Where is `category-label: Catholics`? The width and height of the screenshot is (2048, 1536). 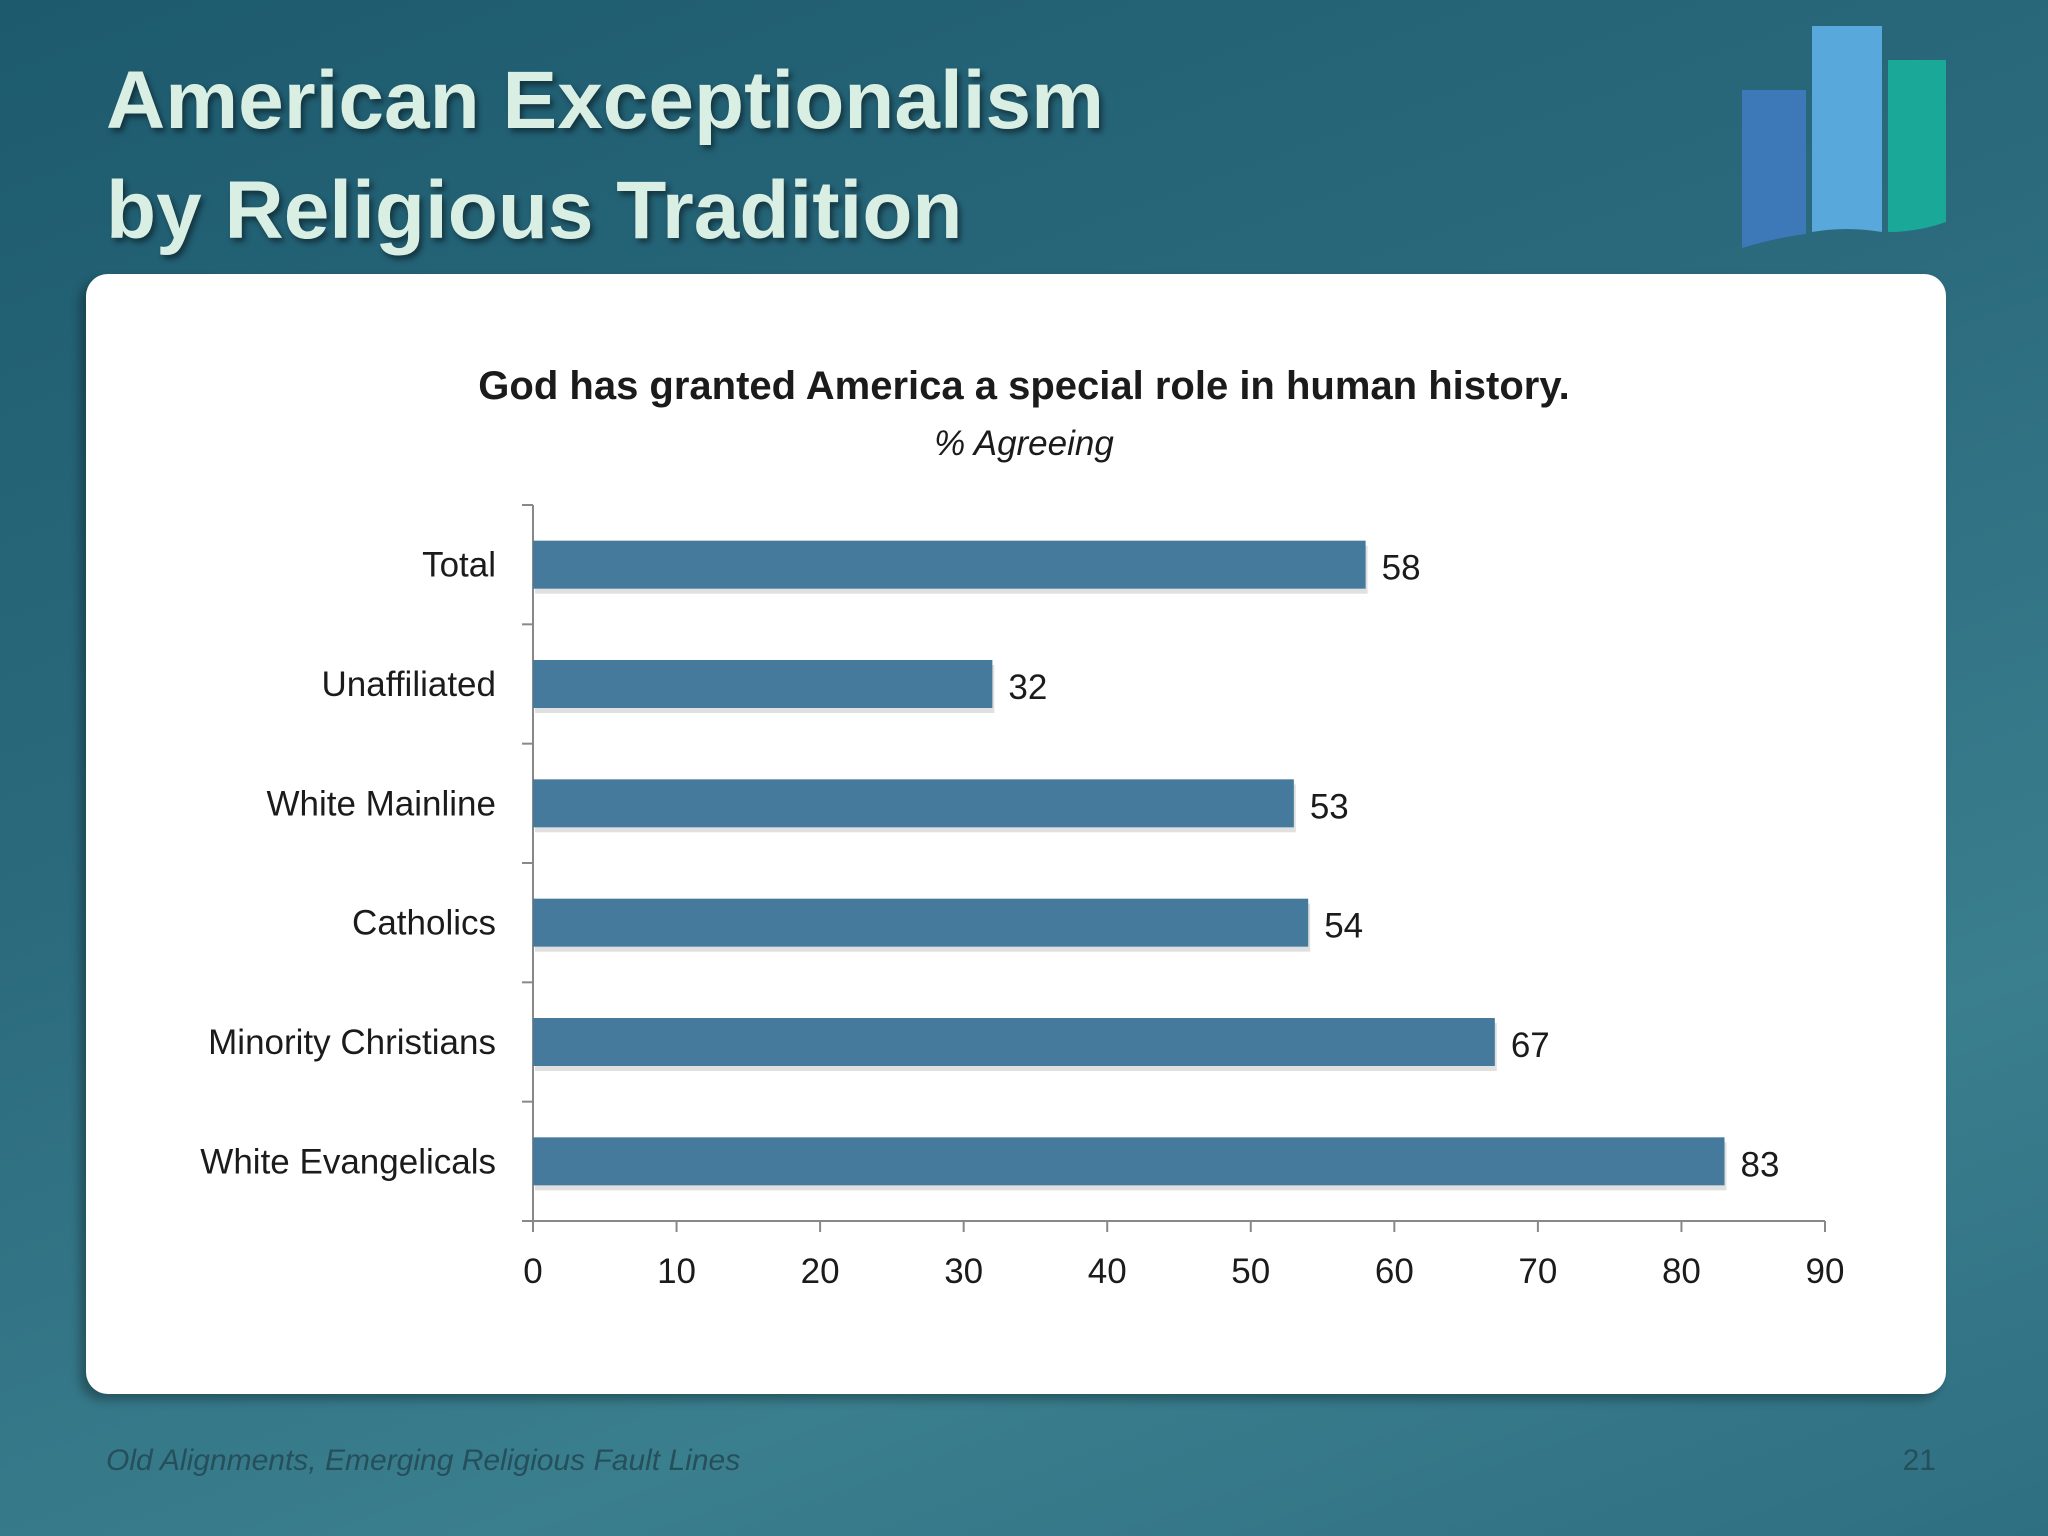 category-label: Catholics is located at coordinates (424, 923).